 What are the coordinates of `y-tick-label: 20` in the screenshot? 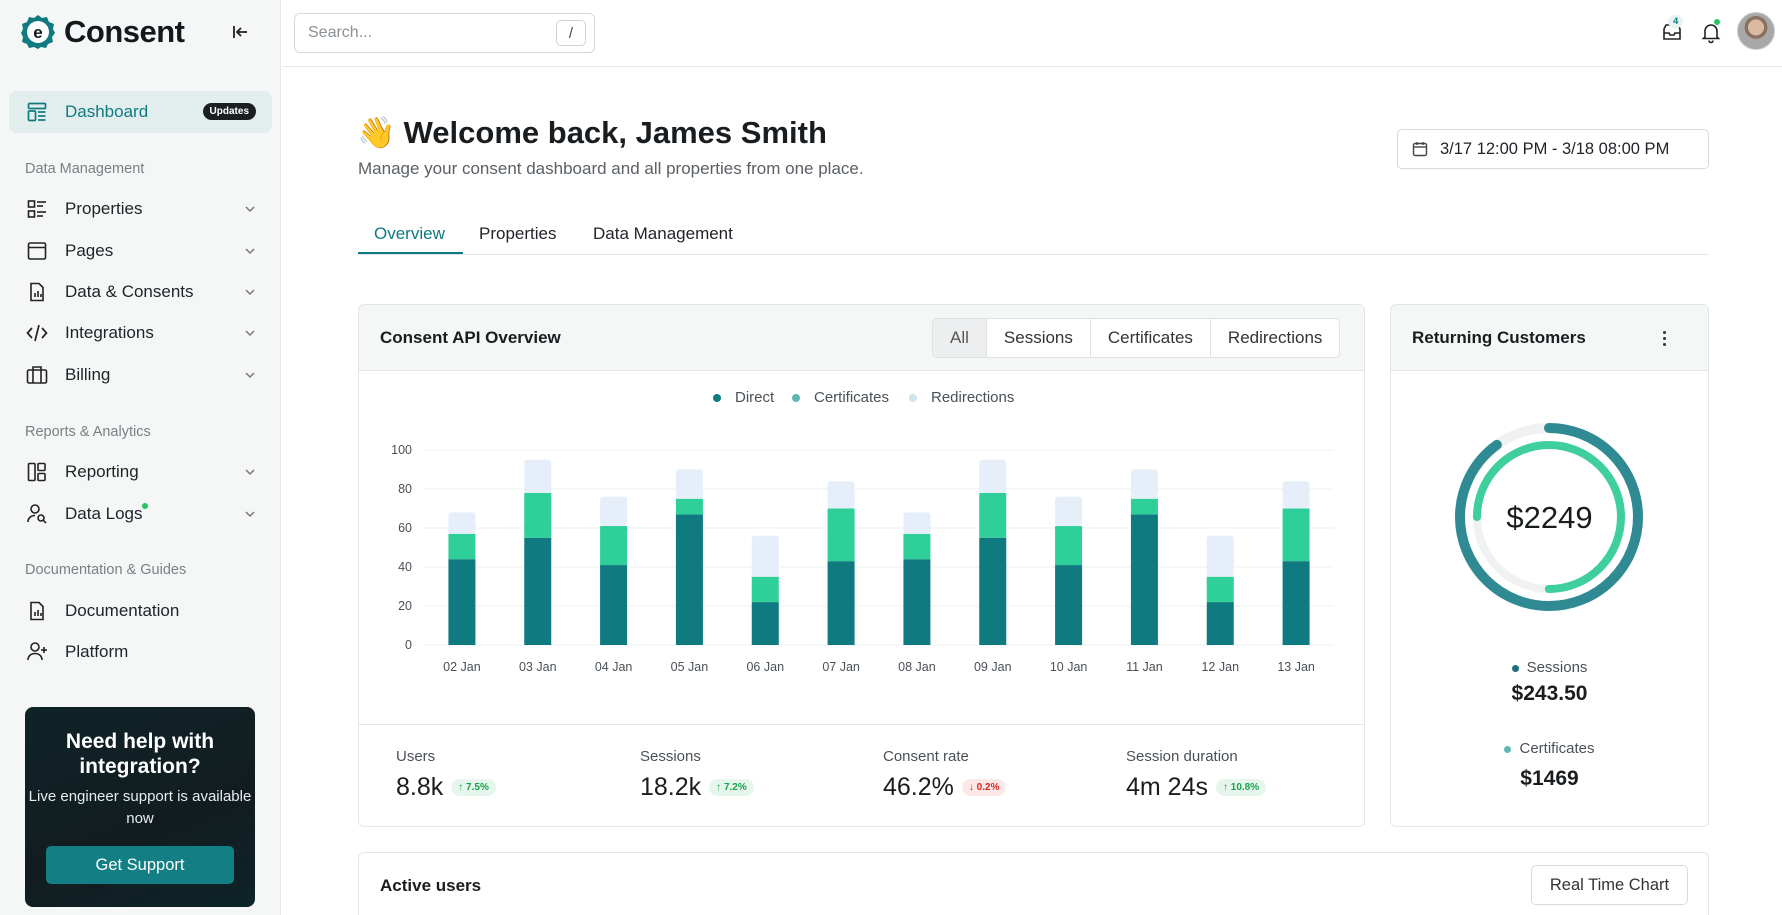 It's located at (405, 606).